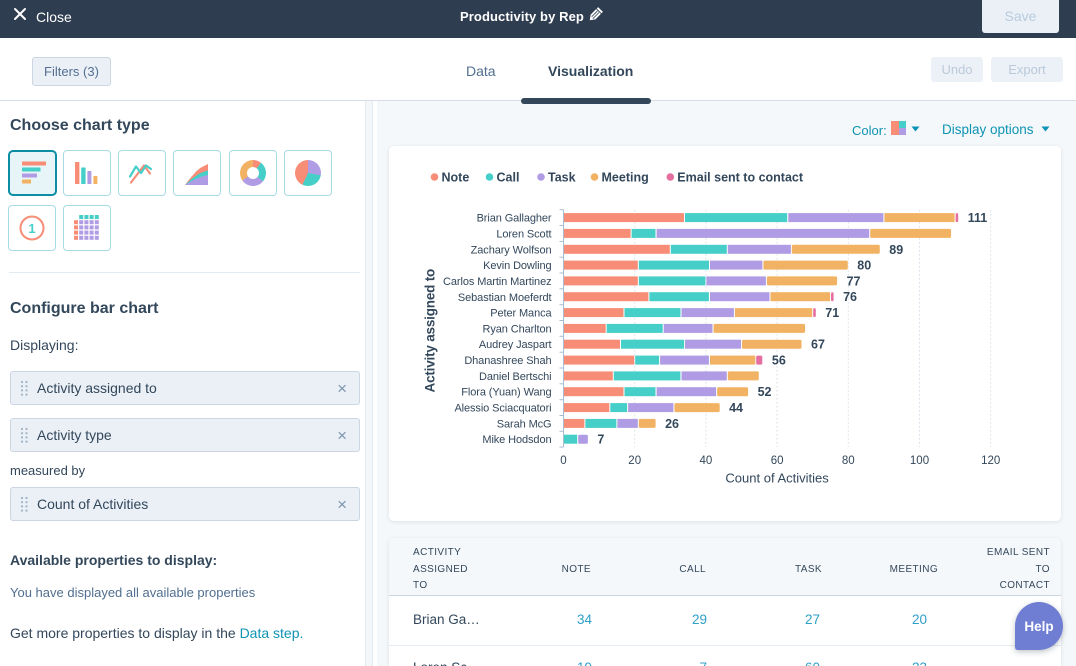  Describe the element at coordinates (505, 298) in the screenshot. I see `svg-text: Sebastian Moeferdt` at that location.